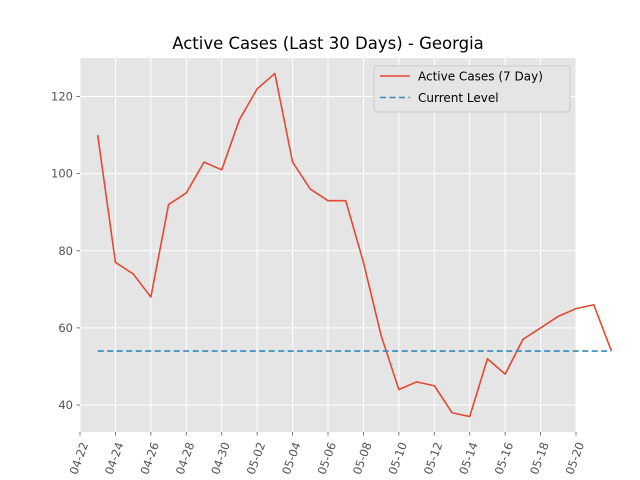 Image resolution: width=640 pixels, height=480 pixels. What do you see at coordinates (362, 458) in the screenshot?
I see `x-tick-label: 05-08` at bounding box center [362, 458].